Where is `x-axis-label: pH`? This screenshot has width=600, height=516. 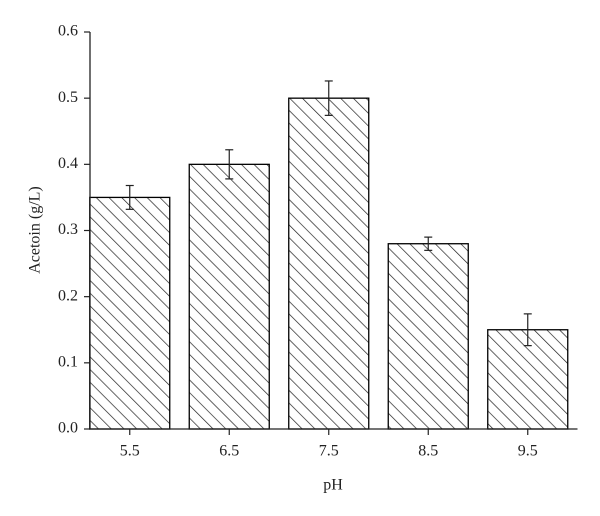 x-axis-label: pH is located at coordinates (333, 485).